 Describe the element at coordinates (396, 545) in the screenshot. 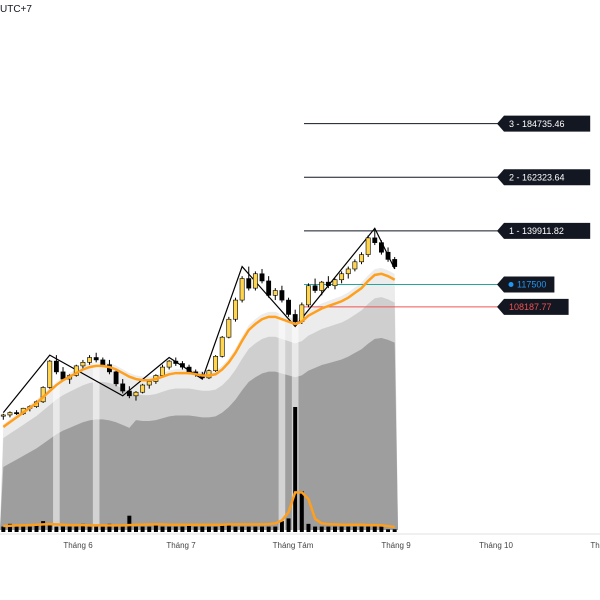

I see `x-tick-label: Tháng 9` at that location.